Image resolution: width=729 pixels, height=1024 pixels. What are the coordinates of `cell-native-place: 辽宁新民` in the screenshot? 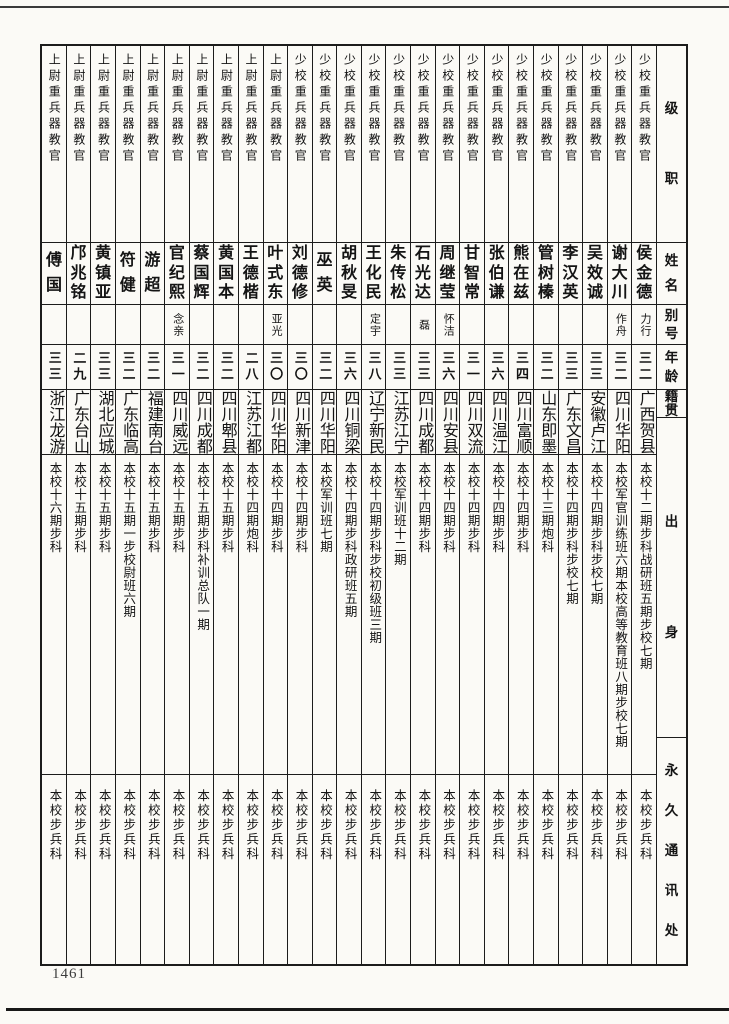 It's located at (373, 422).